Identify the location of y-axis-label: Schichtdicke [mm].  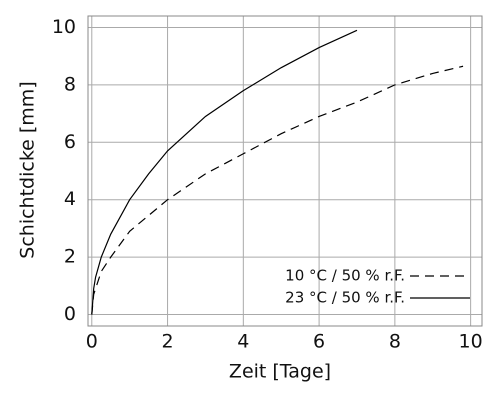
(28, 169).